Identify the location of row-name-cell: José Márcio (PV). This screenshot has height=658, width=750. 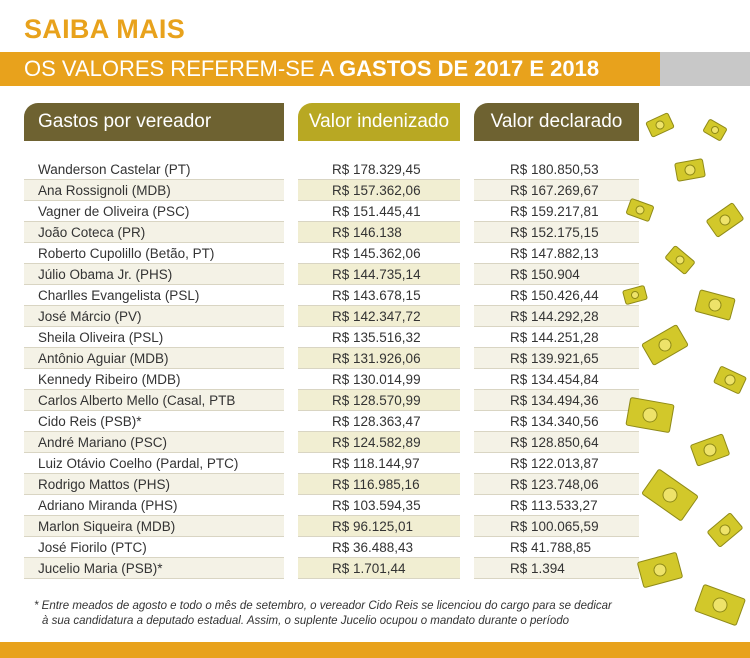
(154, 316).